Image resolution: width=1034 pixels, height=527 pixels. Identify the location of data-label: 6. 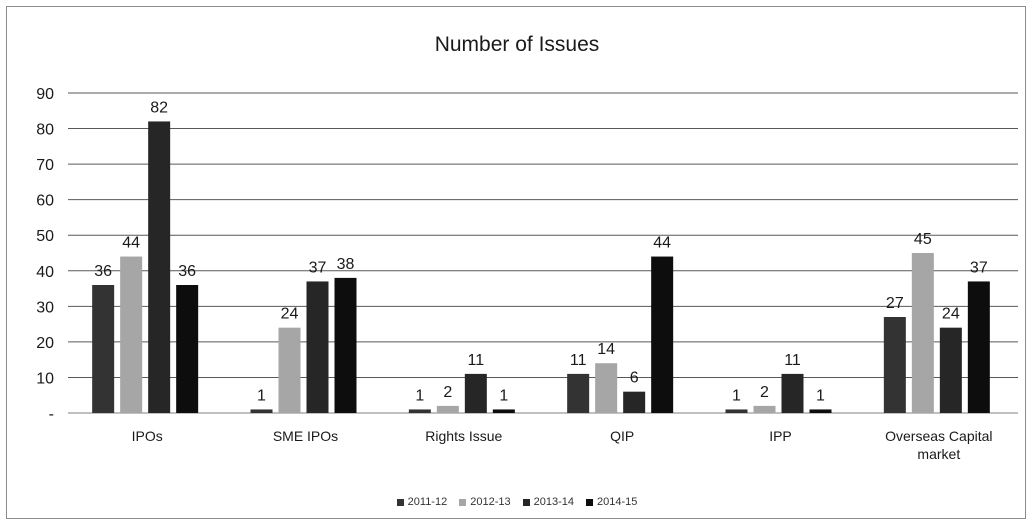
(634, 378).